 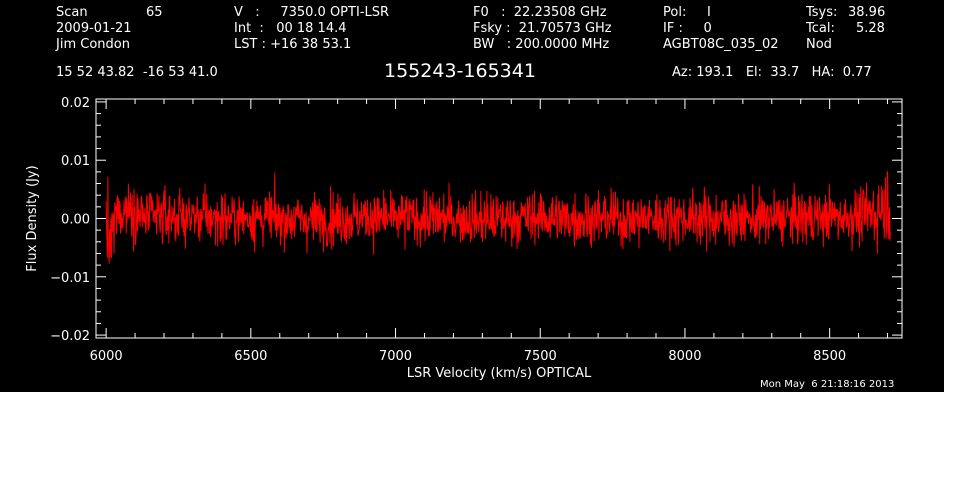 I want to click on observing-mode: Nod, so click(x=819, y=44).